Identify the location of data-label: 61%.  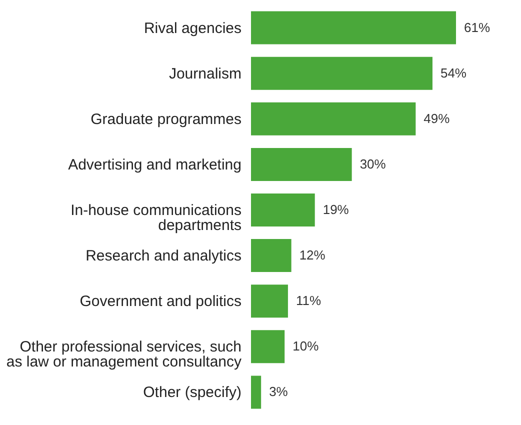
(477, 27).